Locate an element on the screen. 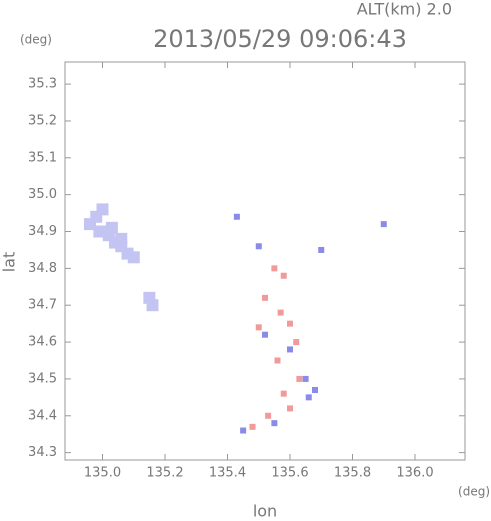 The height and width of the screenshot is (521, 491). y-tick-label: 34.6 is located at coordinates (42, 342).